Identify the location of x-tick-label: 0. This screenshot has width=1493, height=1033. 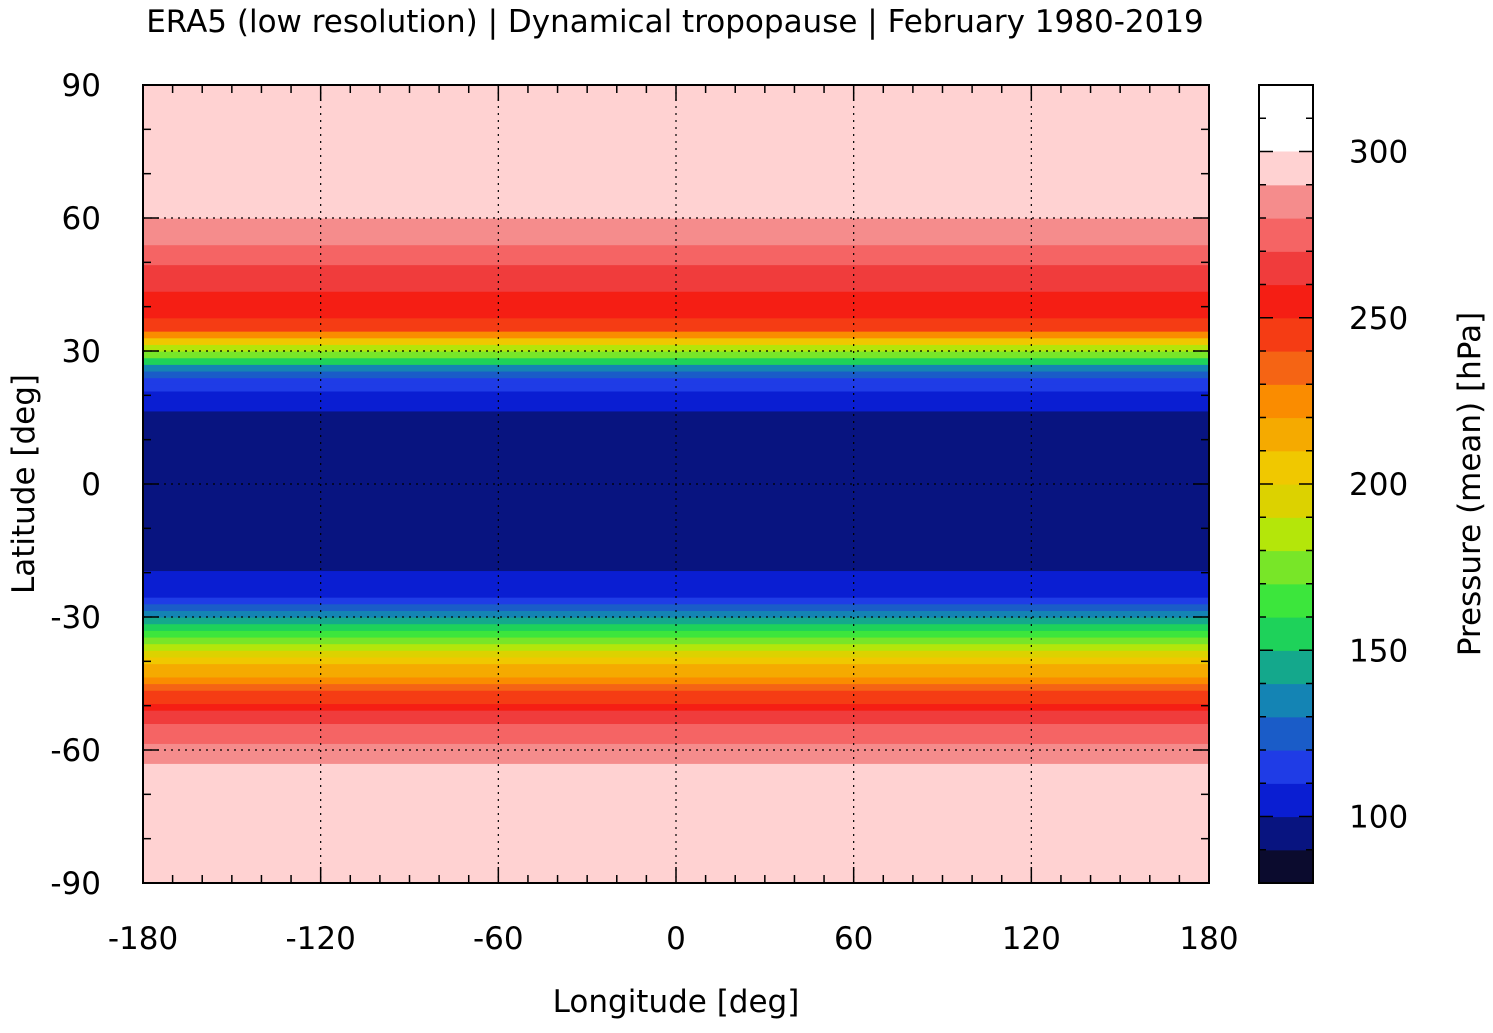
(676, 939).